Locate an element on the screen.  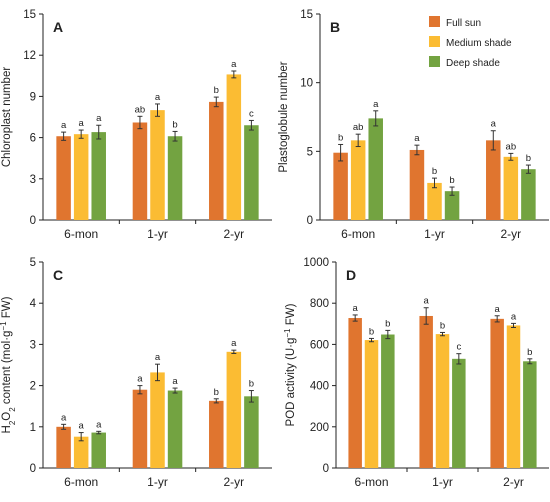
legend: Full sun Medium shade Deep shade is located at coordinates (470, 42).